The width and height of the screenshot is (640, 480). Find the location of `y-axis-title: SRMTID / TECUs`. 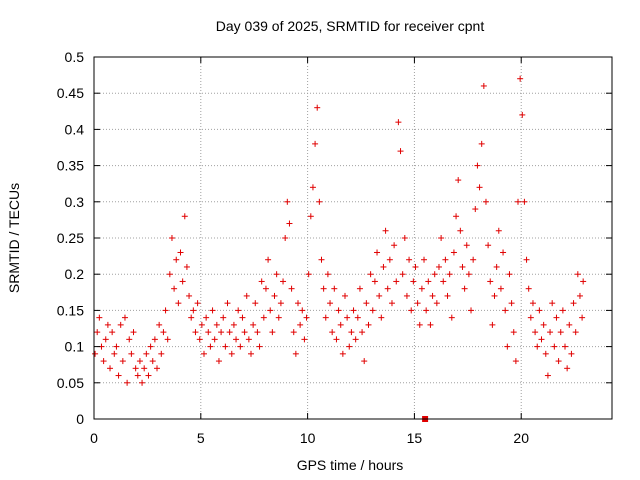

y-axis-title: SRMTID / TECUs is located at coordinates (14, 238).